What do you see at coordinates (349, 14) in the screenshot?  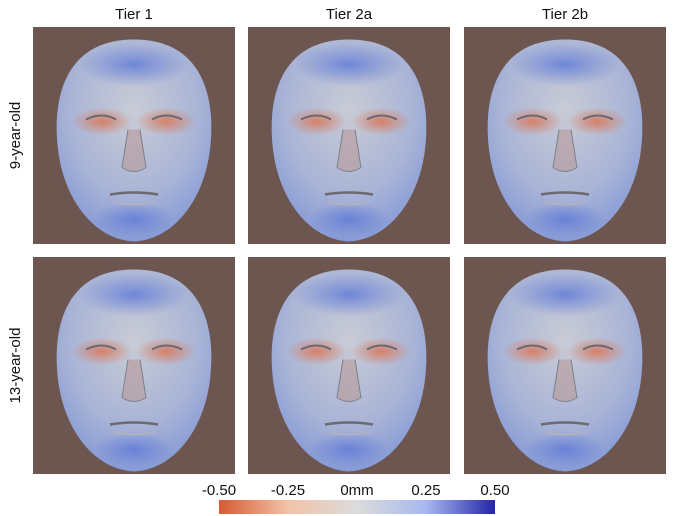 I see `column-label: Tier 2a` at bounding box center [349, 14].